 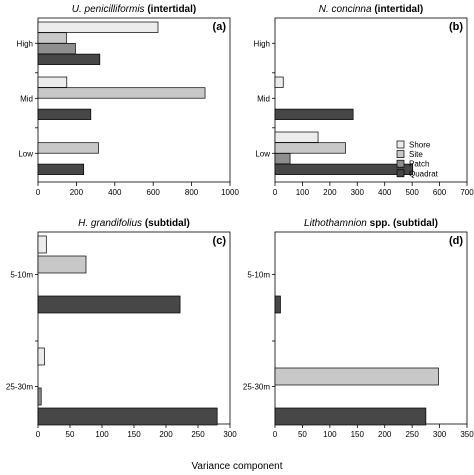 I want to click on panel-title-species: U. penicilliformis, so click(x=108, y=9).